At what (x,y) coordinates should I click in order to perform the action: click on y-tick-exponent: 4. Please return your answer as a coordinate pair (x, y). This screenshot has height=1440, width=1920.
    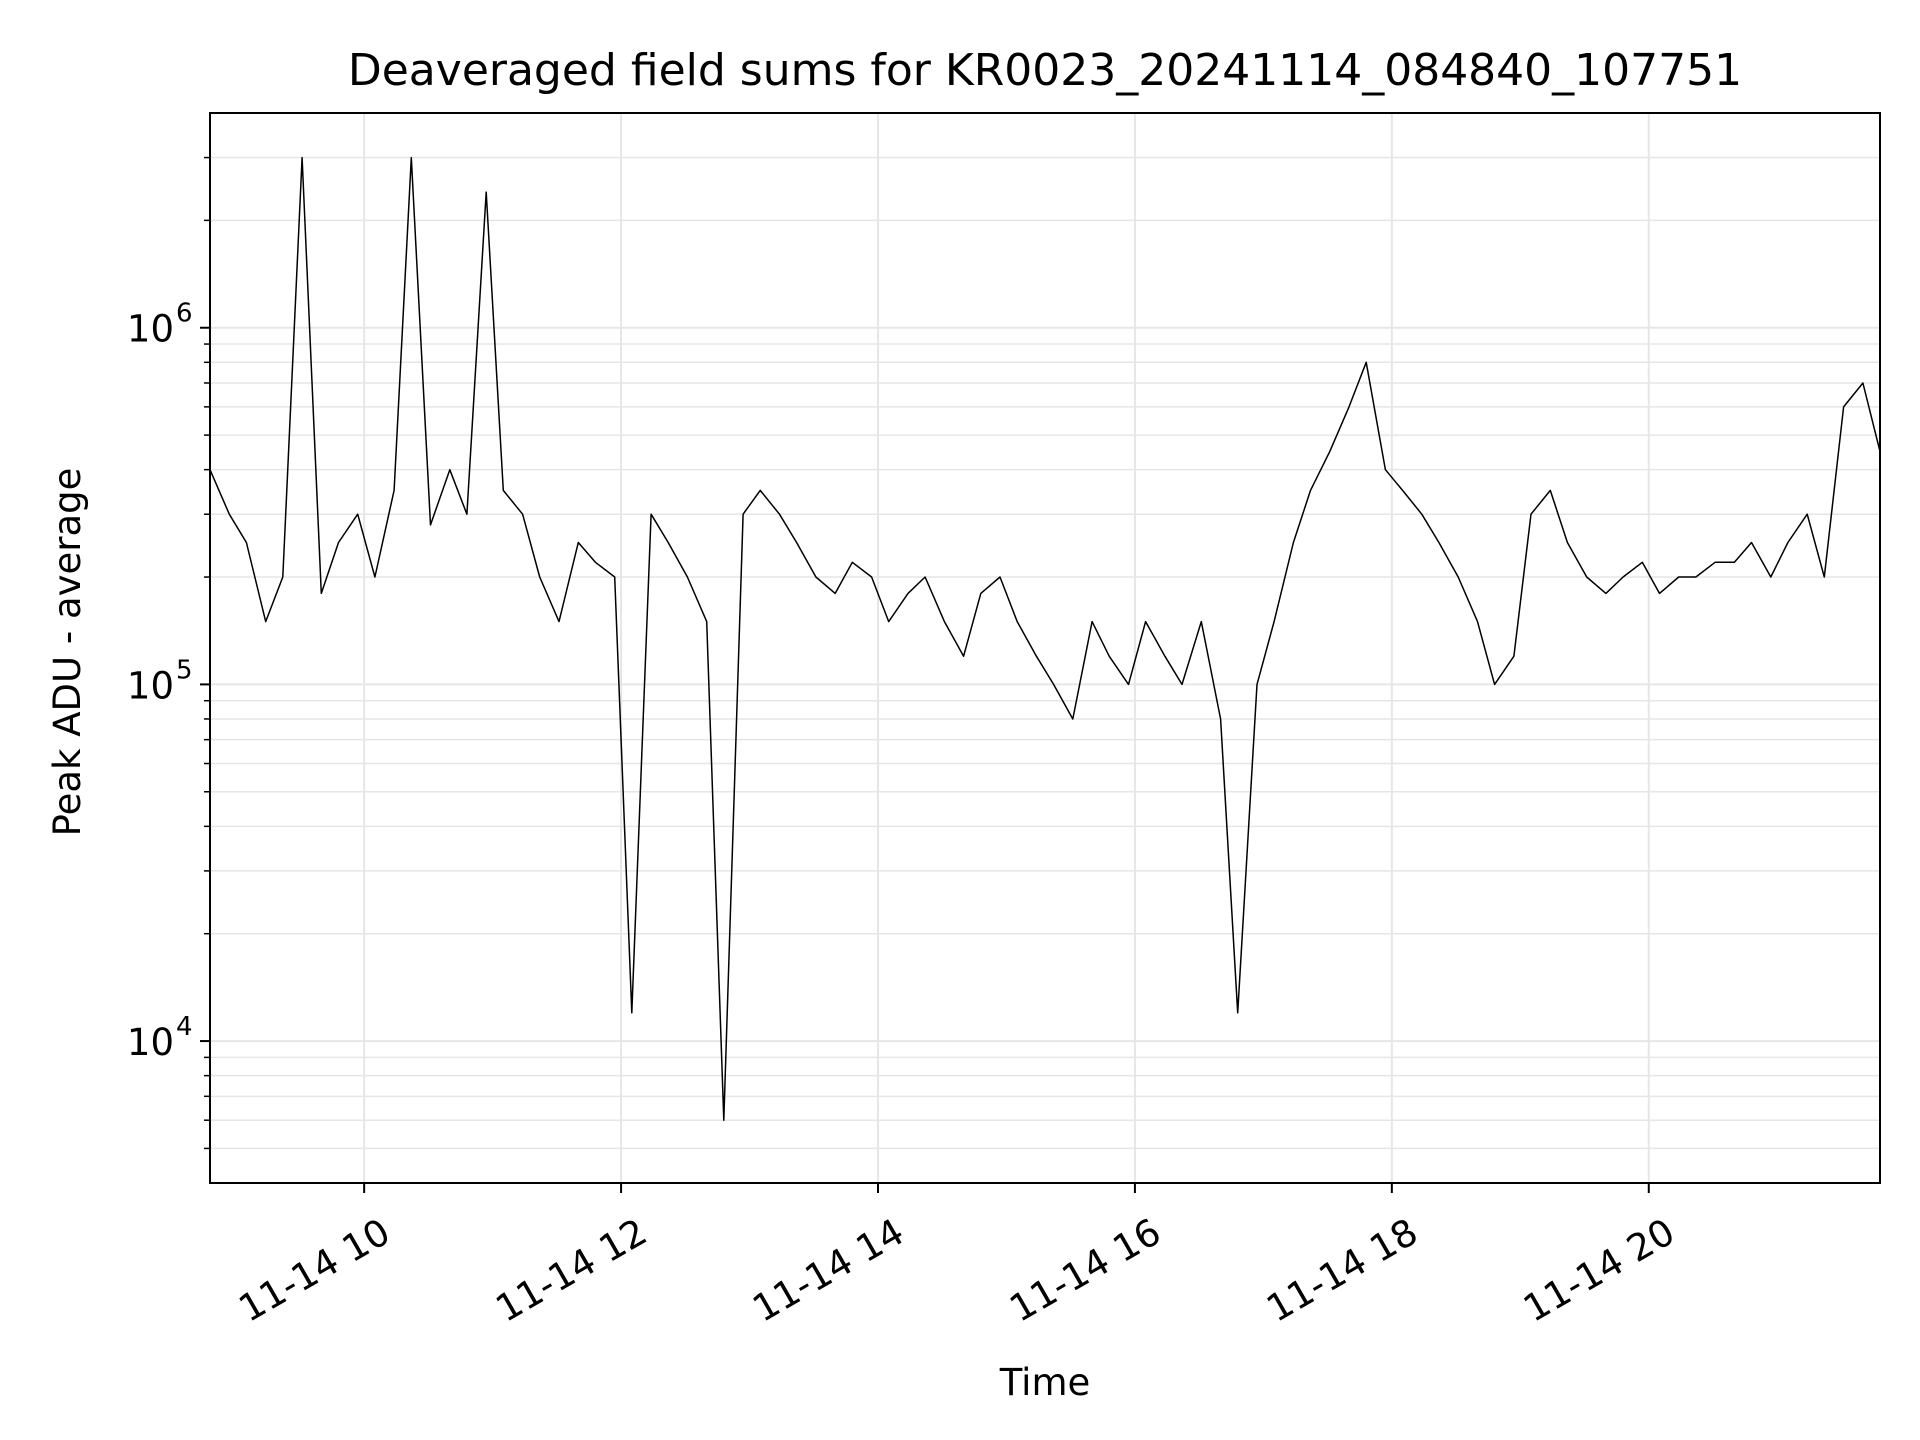
    Looking at the image, I should click on (184, 1027).